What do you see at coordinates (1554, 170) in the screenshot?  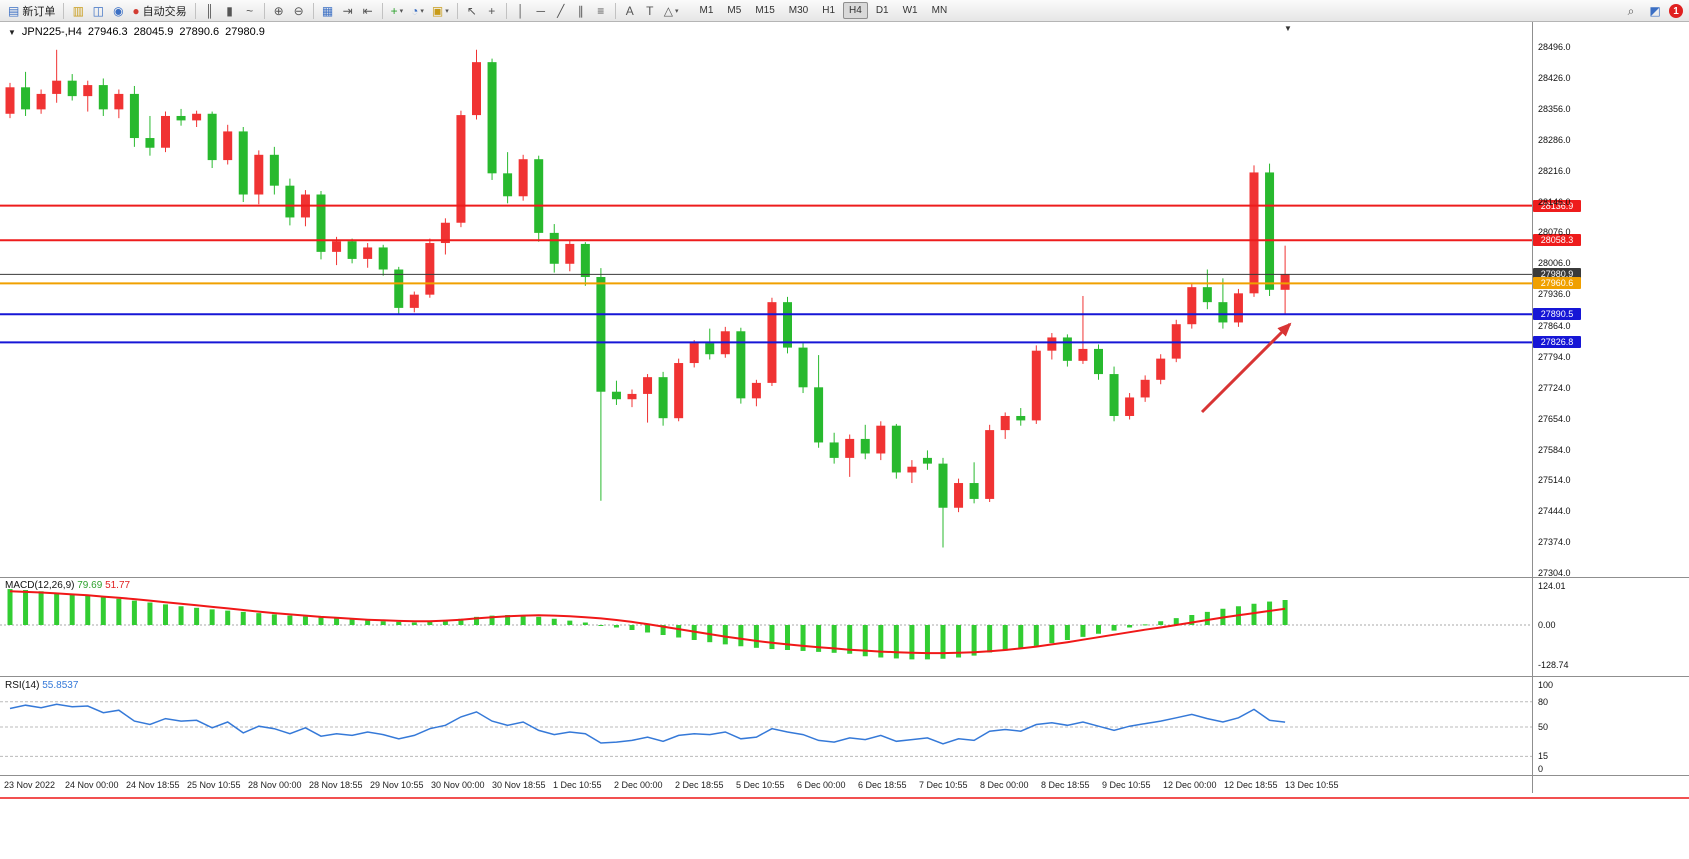 I see `price-axis-label: 28216.0` at bounding box center [1554, 170].